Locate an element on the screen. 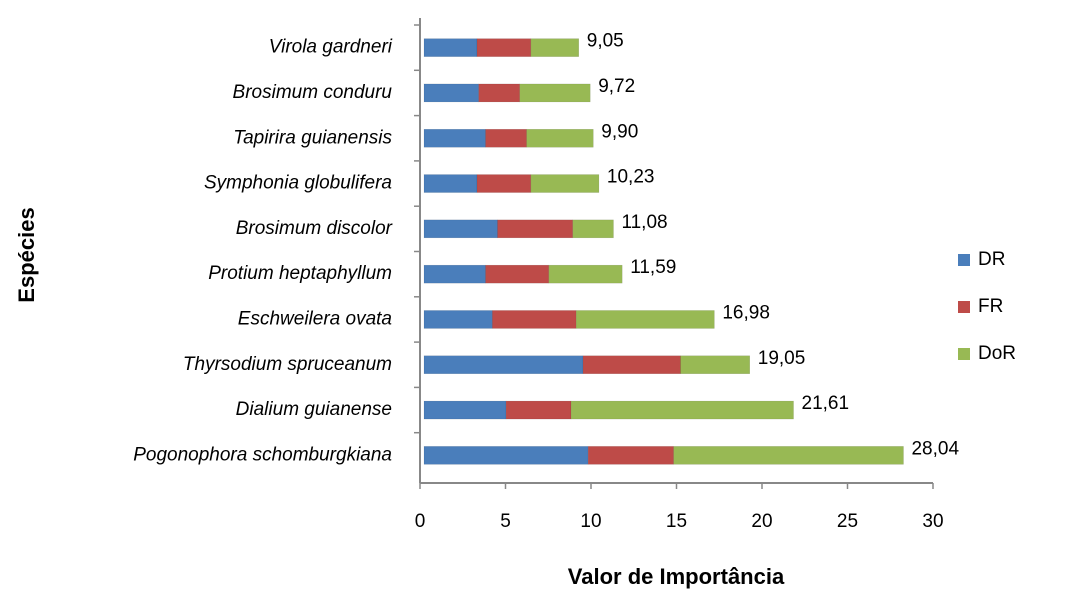  total-label: 19,05 is located at coordinates (782, 358).